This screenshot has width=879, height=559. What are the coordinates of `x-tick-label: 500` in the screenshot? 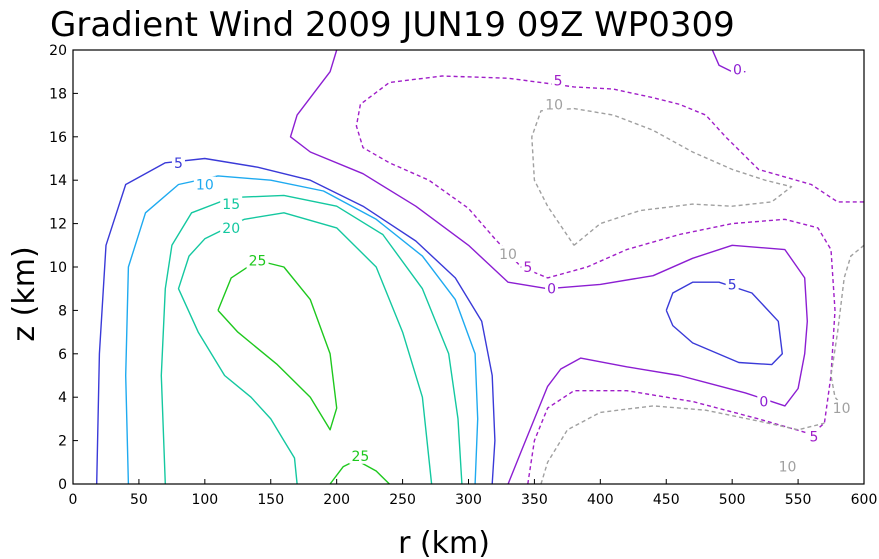 It's located at (732, 500).